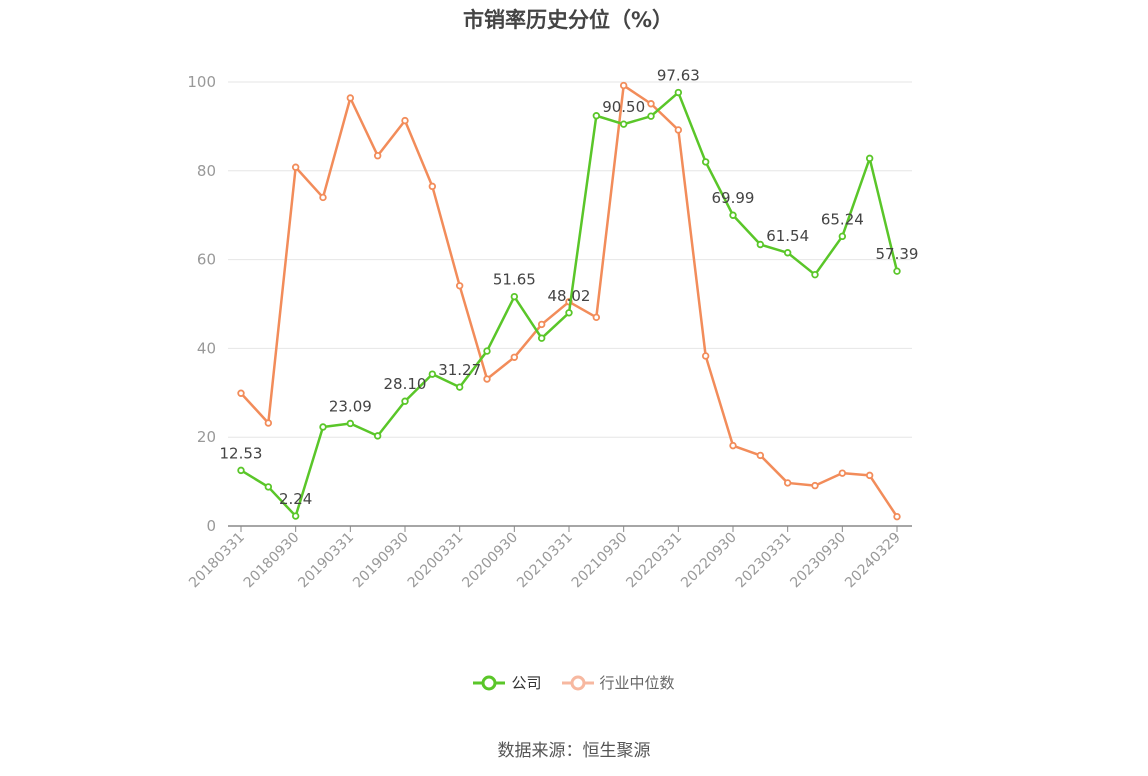  I want to click on data-label: 61.54, so click(787, 236).